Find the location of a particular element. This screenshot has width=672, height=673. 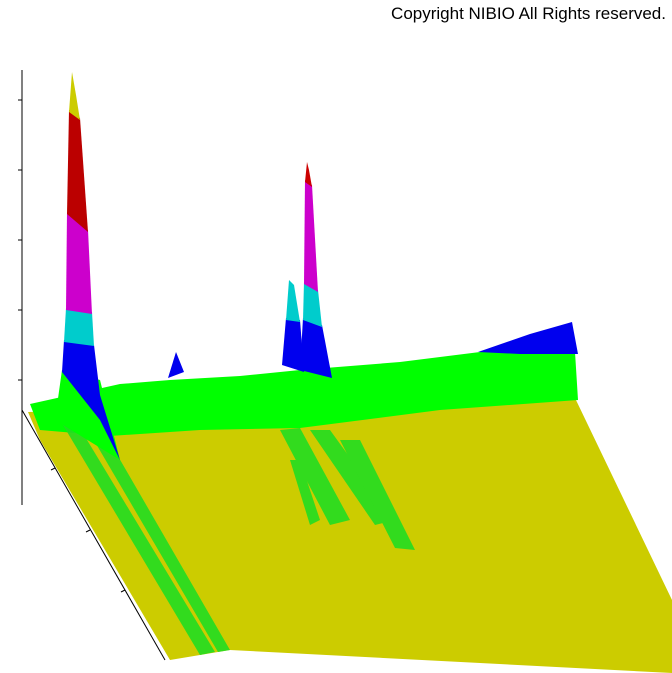

surface-shoulder is located at coordinates (528, 338).